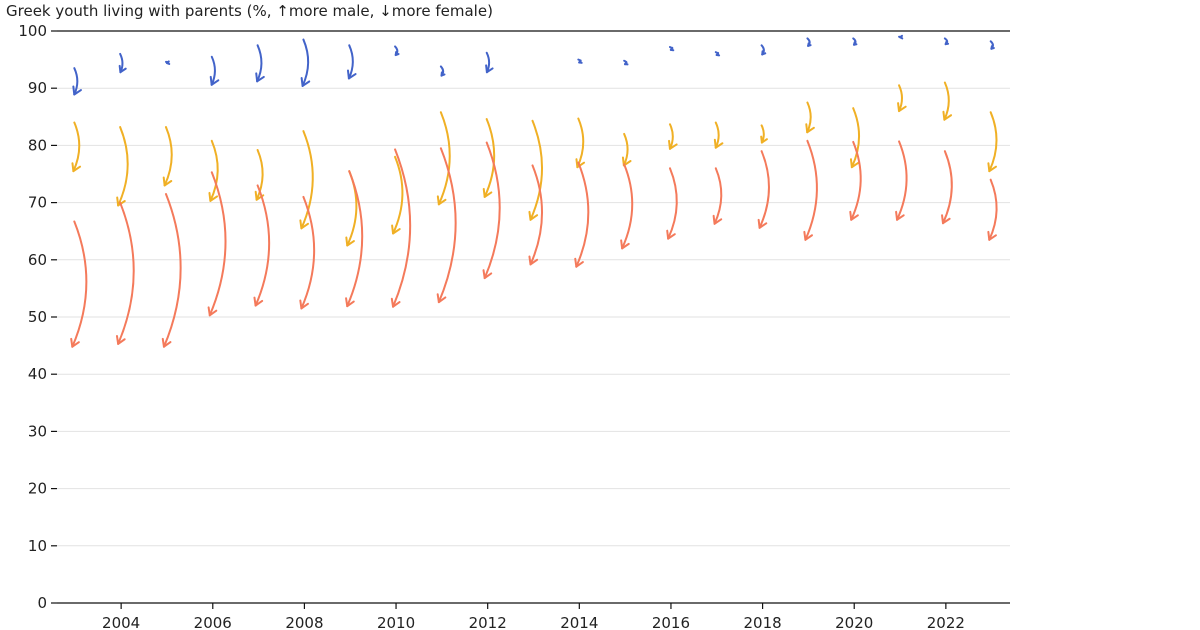 The width and height of the screenshot is (1200, 630). Describe the element at coordinates (855, 138) in the screenshot. I see `arrow-2020` at that location.